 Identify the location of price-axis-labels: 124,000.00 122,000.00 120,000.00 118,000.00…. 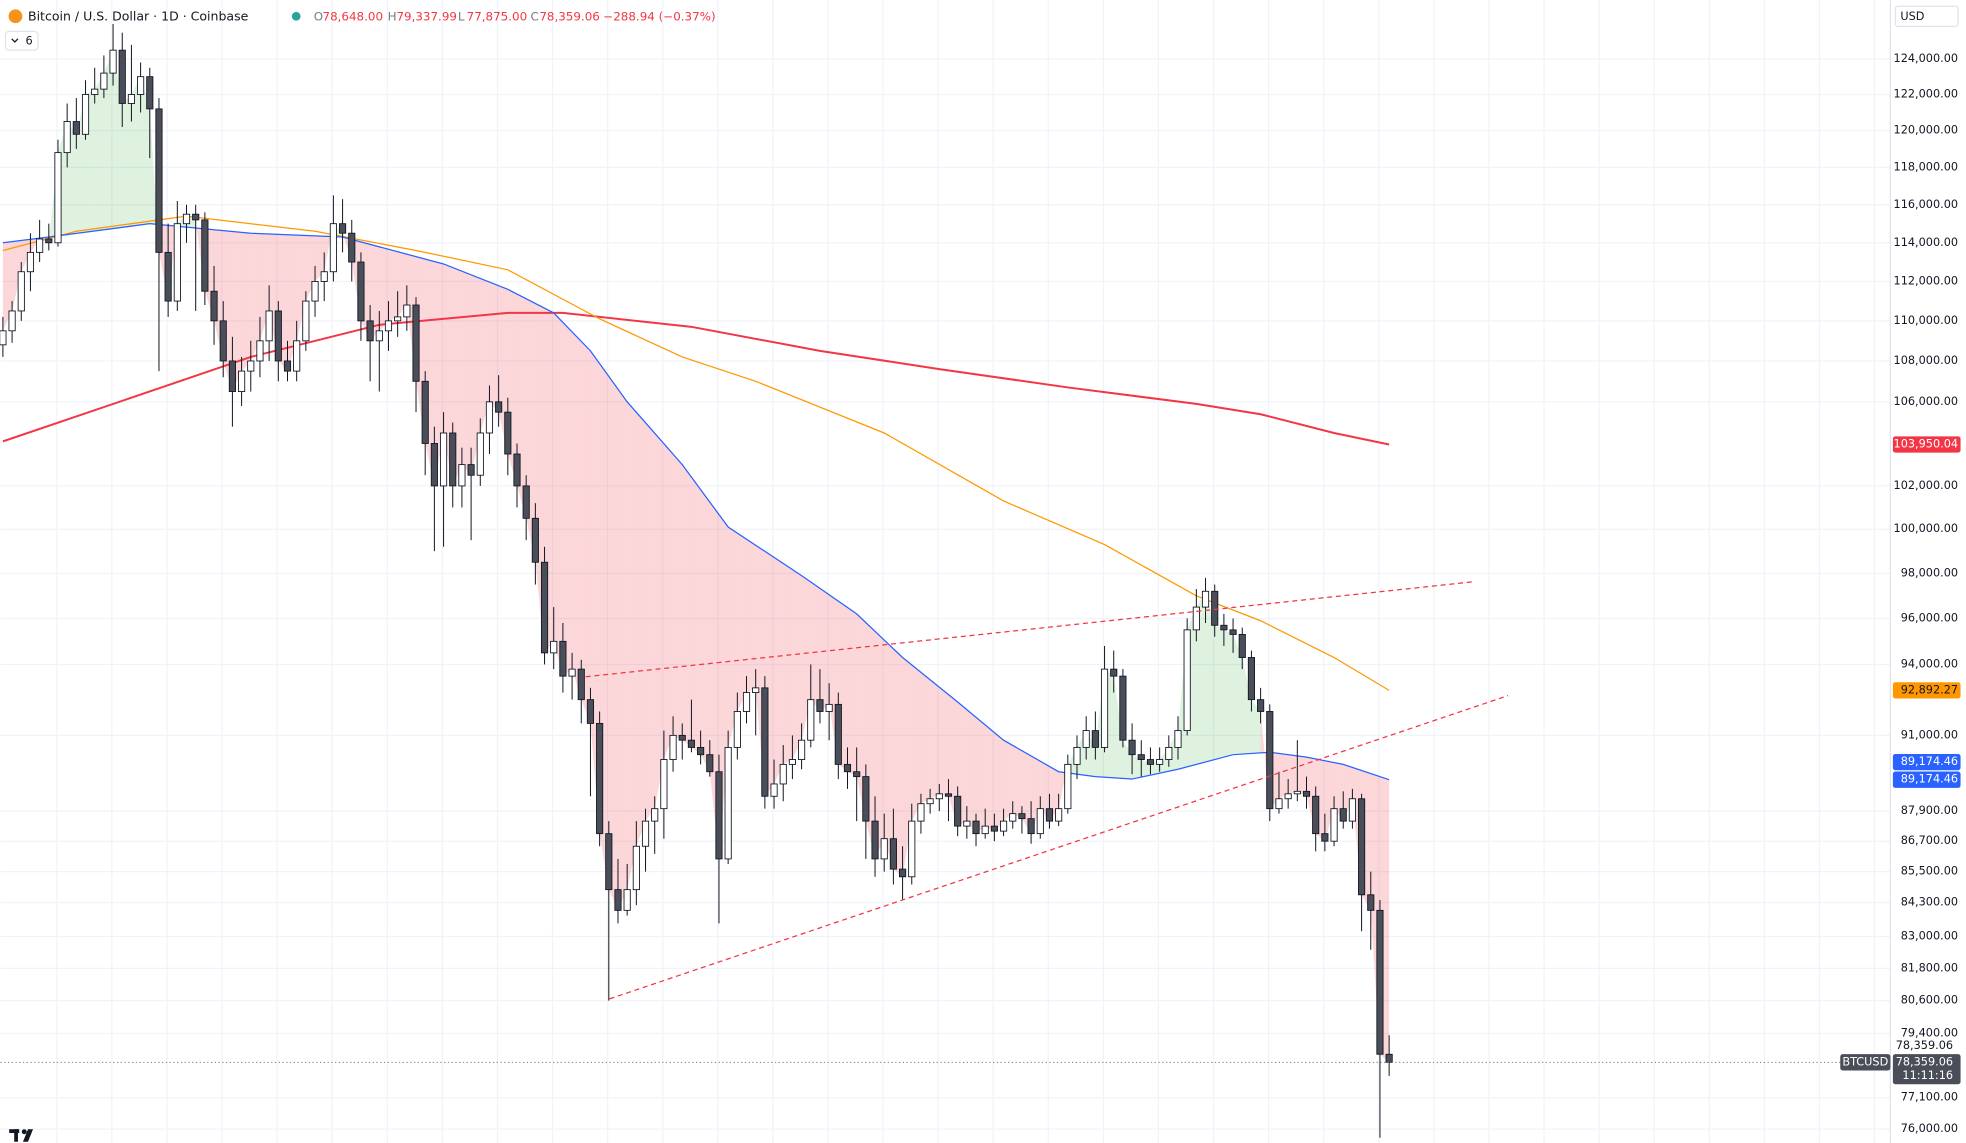
(1926, 593).